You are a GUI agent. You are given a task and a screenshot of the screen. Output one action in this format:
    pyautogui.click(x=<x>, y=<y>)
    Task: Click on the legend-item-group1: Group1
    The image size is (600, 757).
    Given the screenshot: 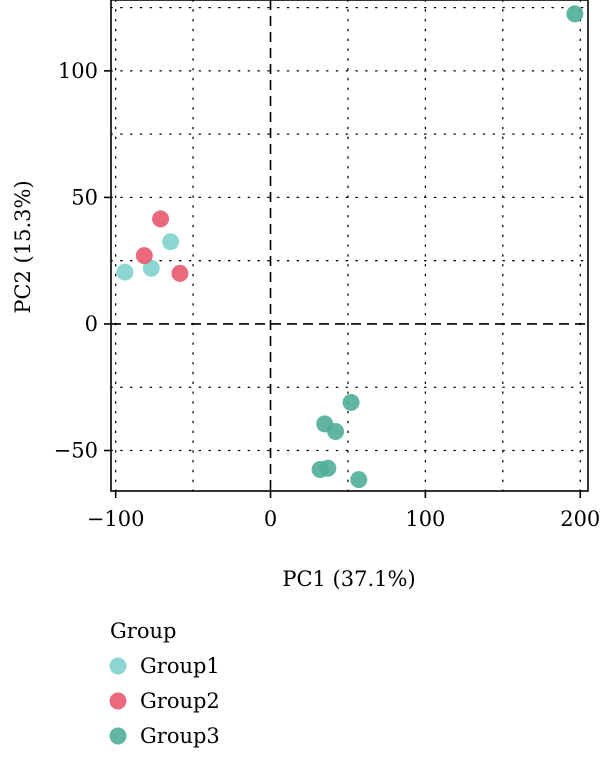 What is the action you would take?
    pyautogui.click(x=164, y=666)
    